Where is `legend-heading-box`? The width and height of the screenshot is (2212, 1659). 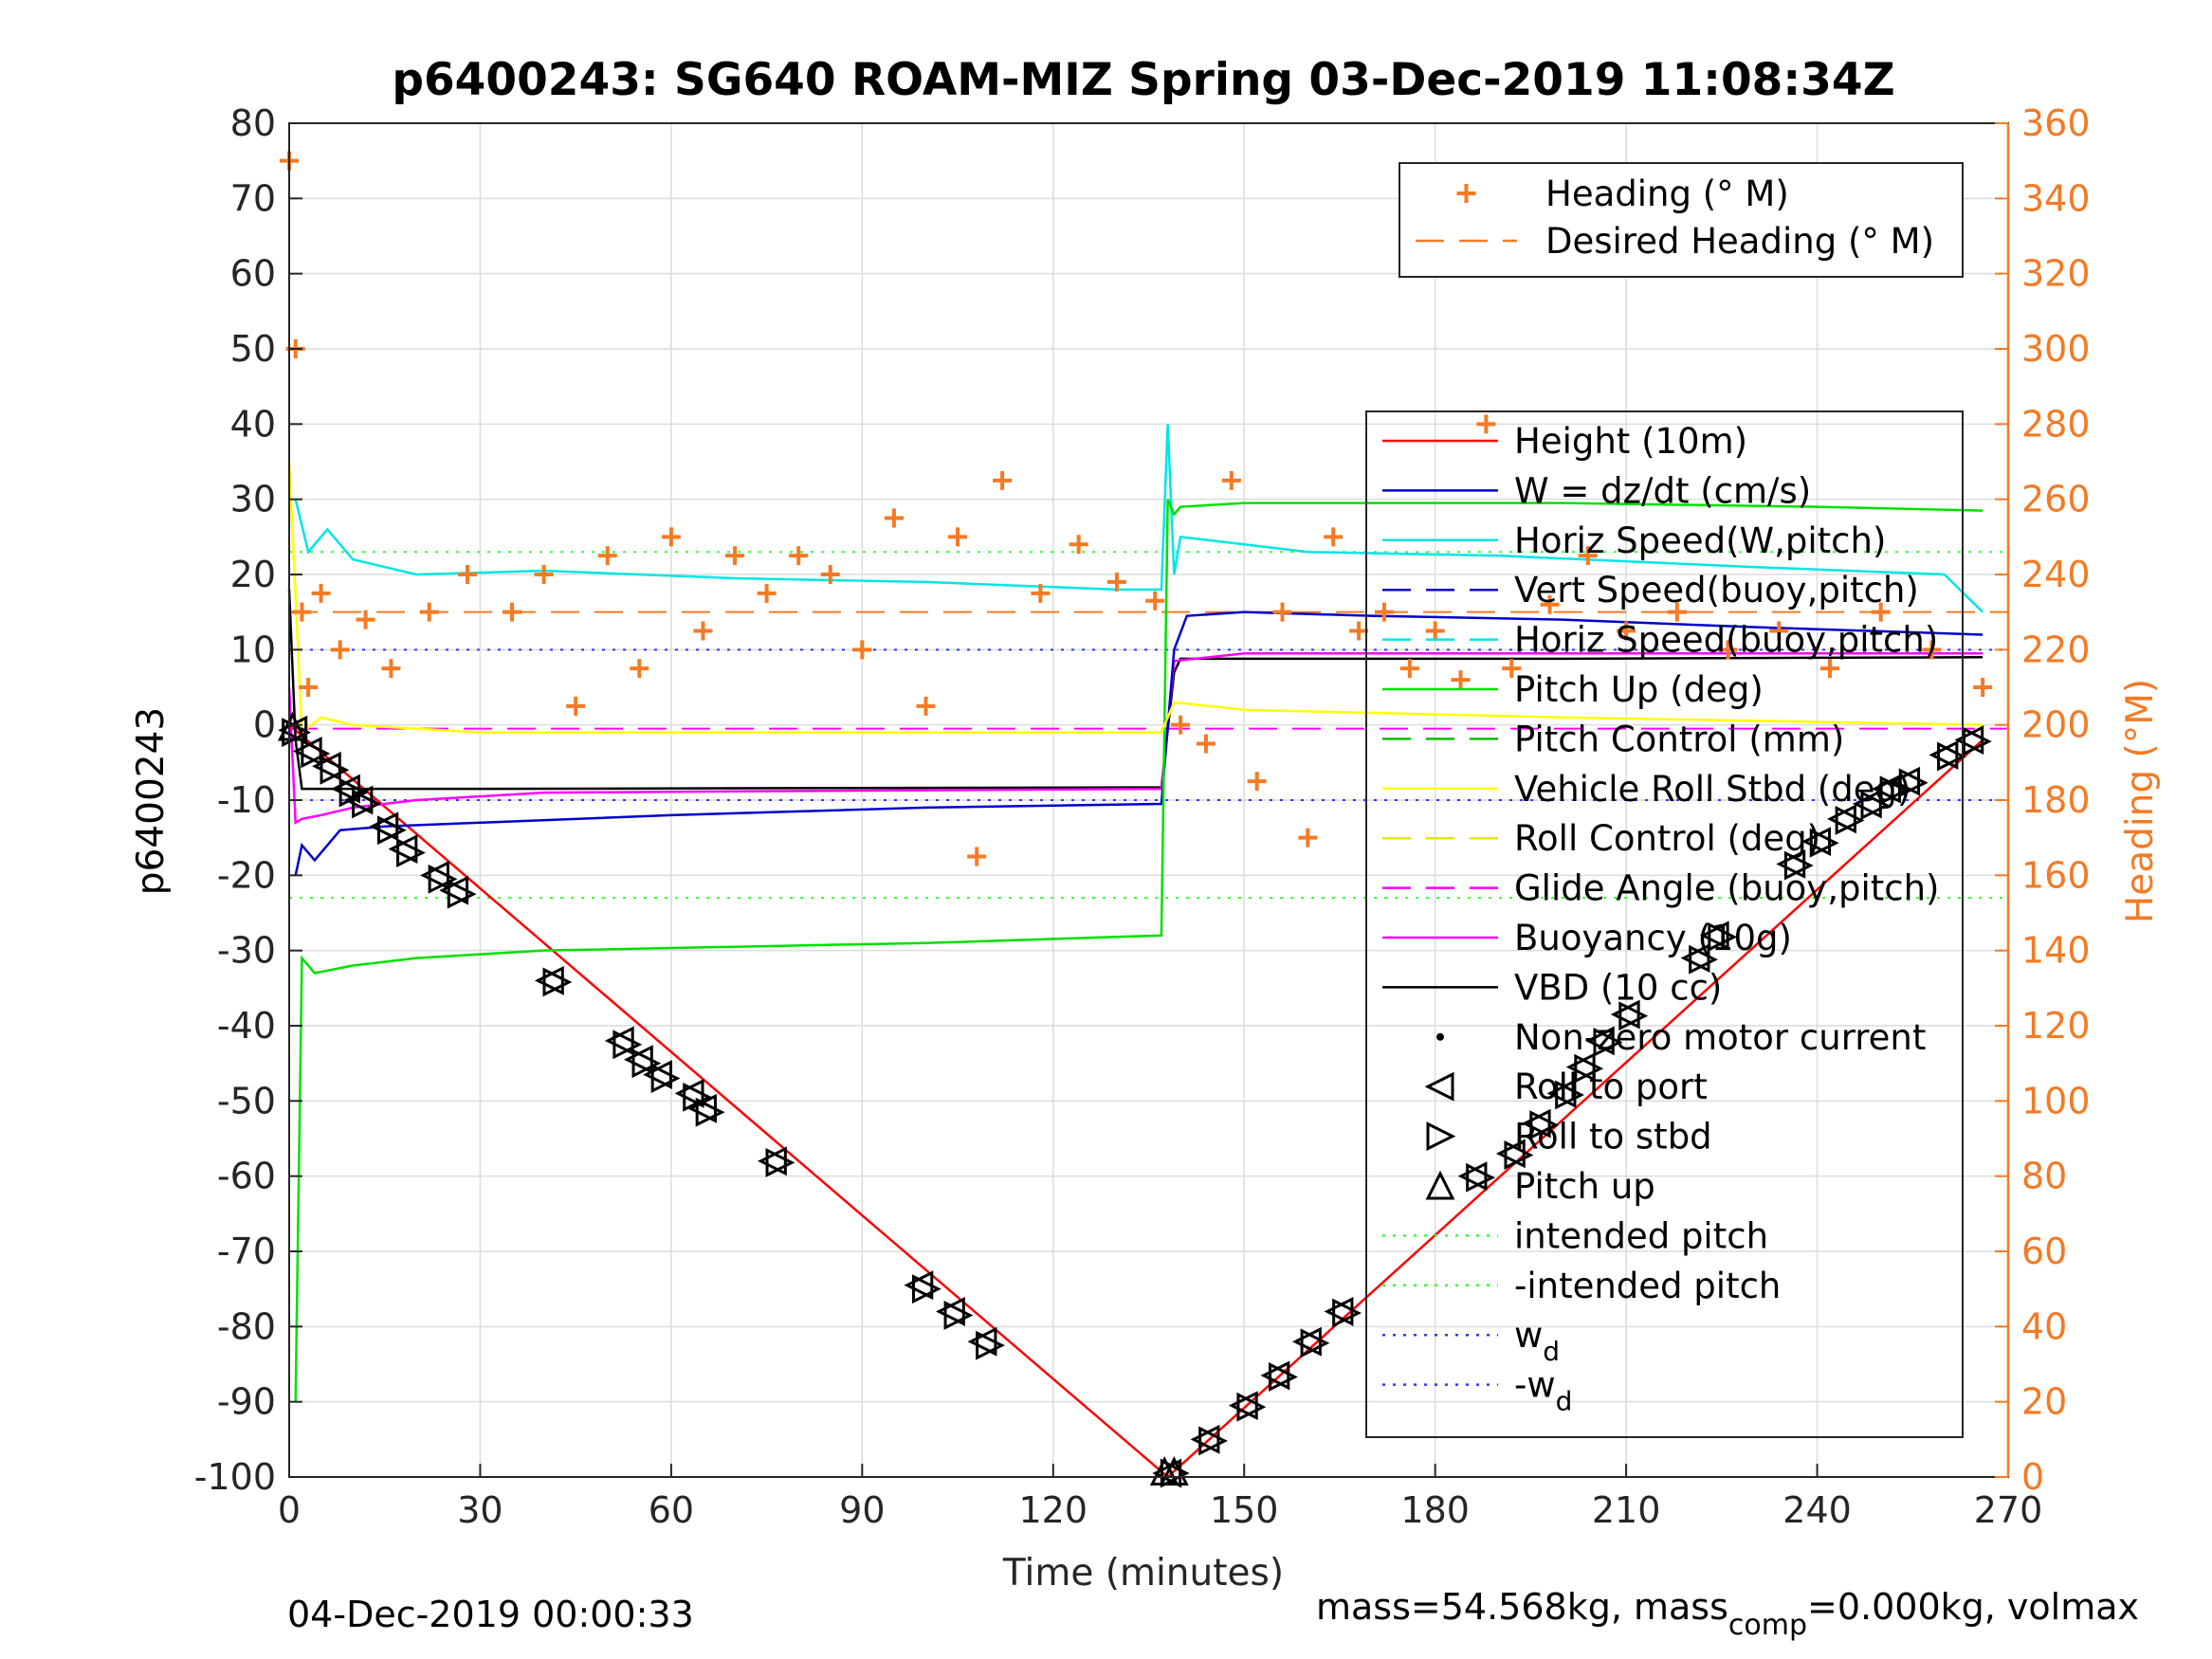
legend-heading-box is located at coordinates (1681, 220).